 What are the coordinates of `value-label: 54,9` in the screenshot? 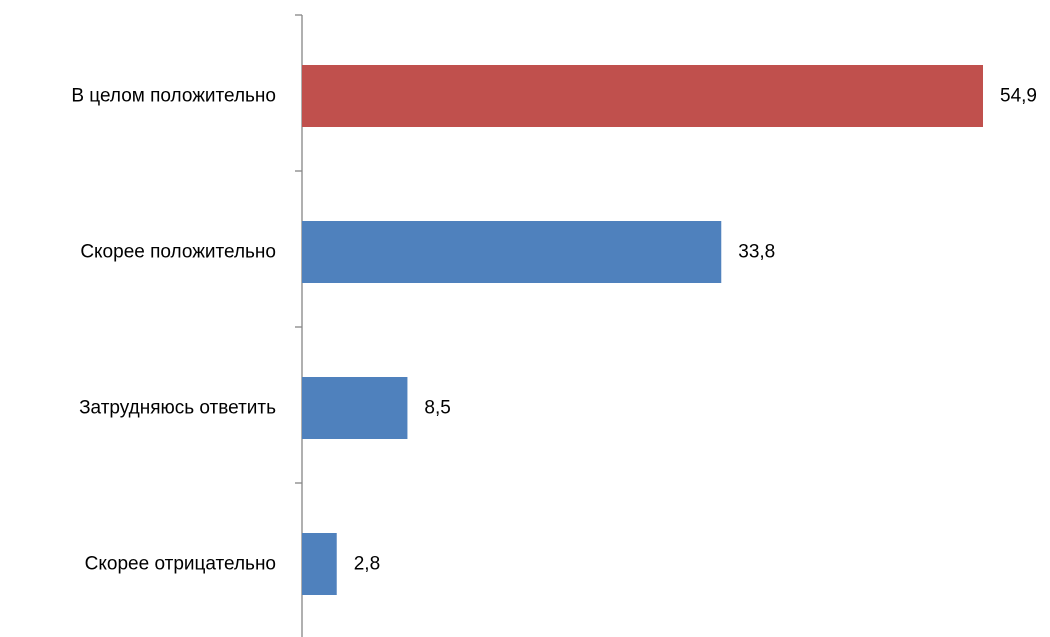 It's located at (1018, 96).